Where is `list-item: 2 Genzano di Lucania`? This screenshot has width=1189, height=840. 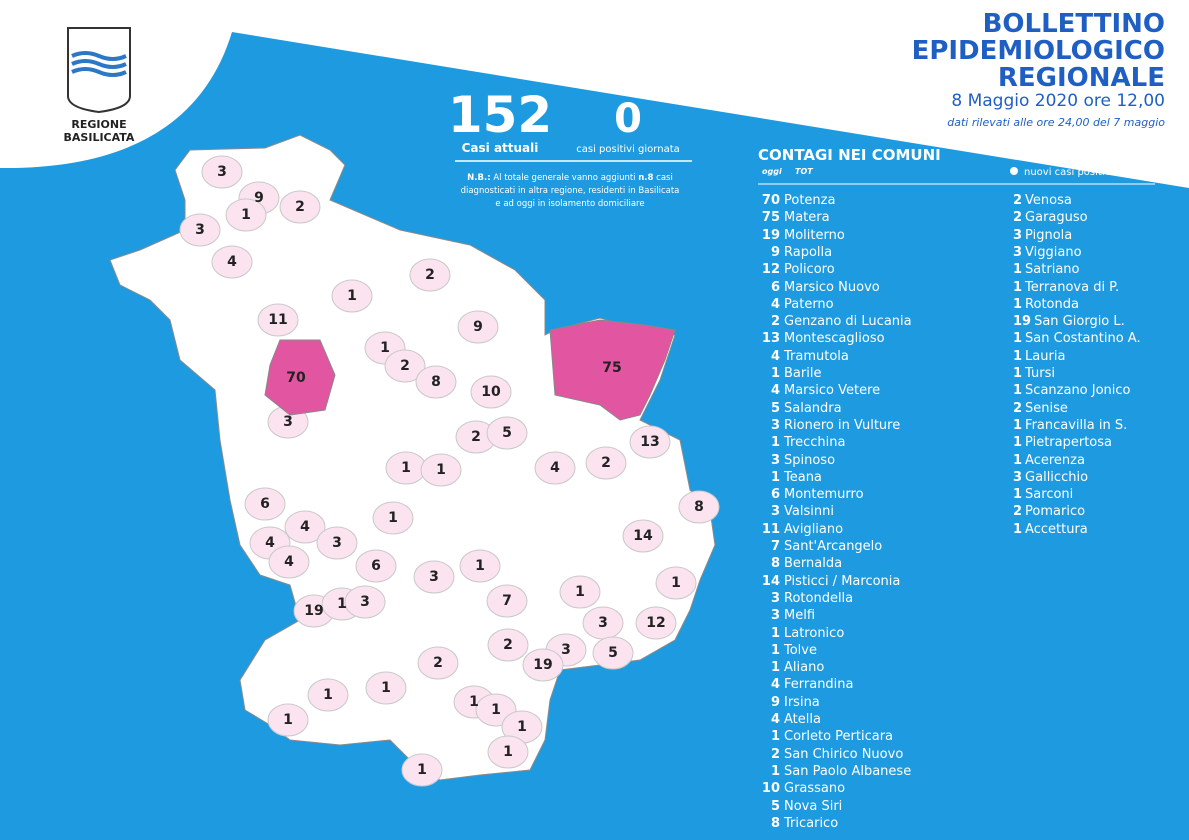 list-item: 2 Genzano di Lucania is located at coordinates (830, 321).